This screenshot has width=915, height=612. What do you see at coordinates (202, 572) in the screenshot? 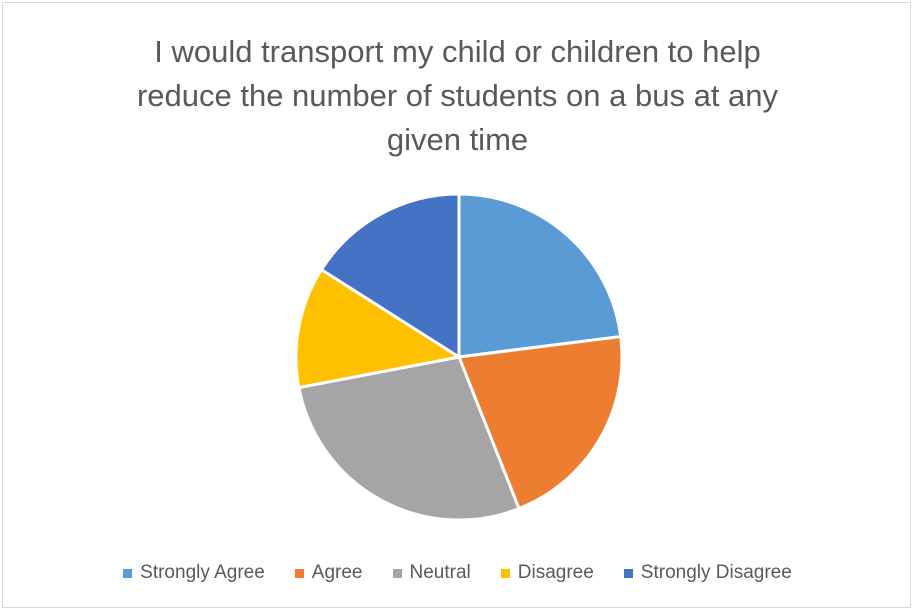
I see `legend-label-strongly-agree: Strongly Agree` at bounding box center [202, 572].